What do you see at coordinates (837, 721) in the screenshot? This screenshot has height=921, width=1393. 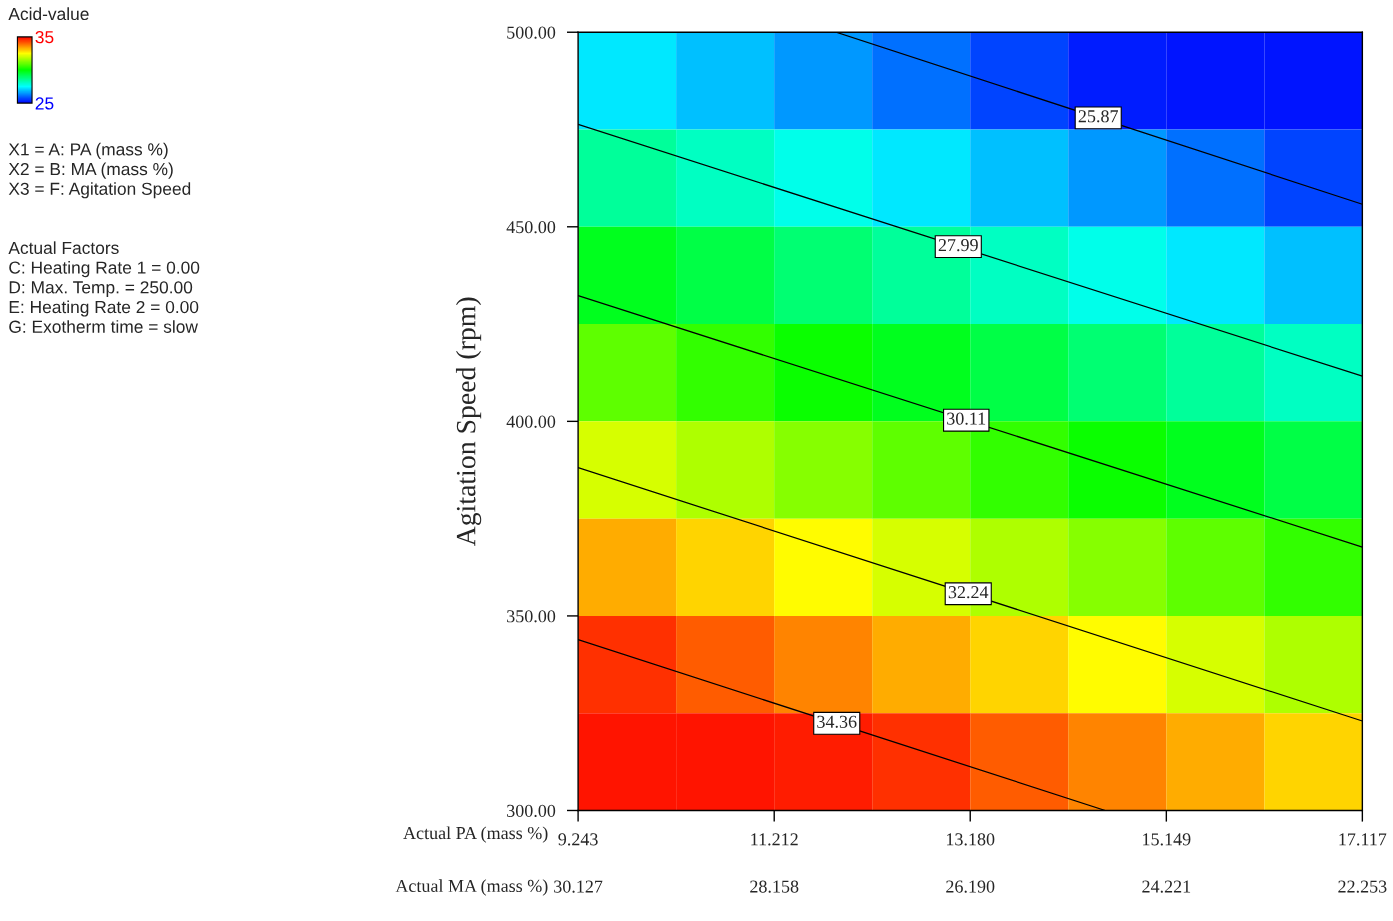 I see `annotation: 34.36` at bounding box center [837, 721].